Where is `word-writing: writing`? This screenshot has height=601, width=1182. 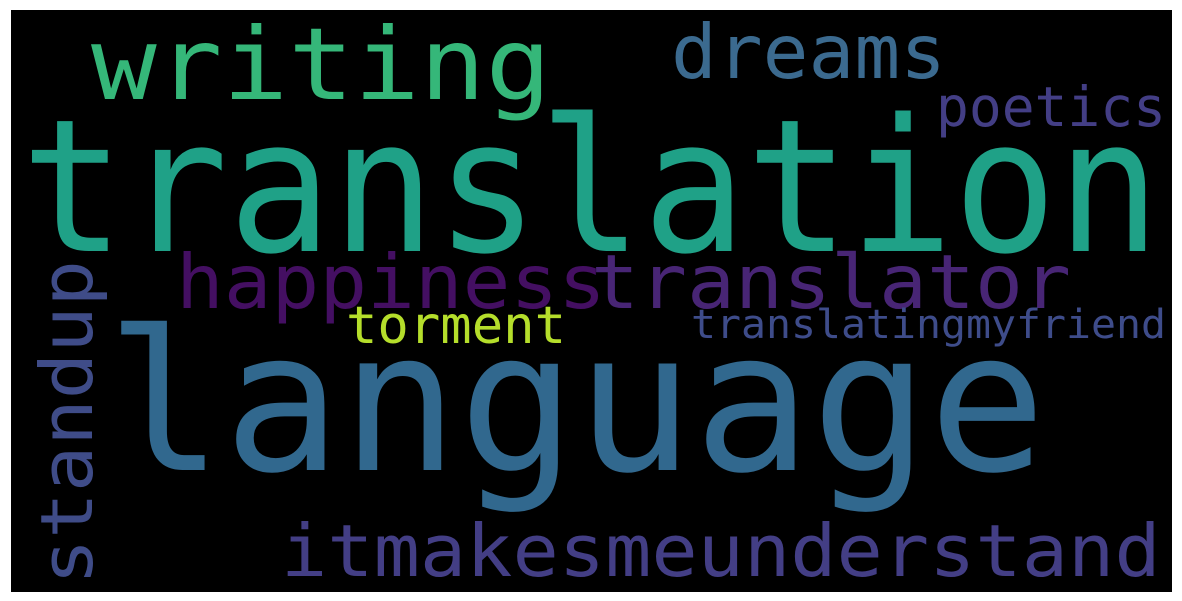
word-writing: writing is located at coordinates (321, 66).